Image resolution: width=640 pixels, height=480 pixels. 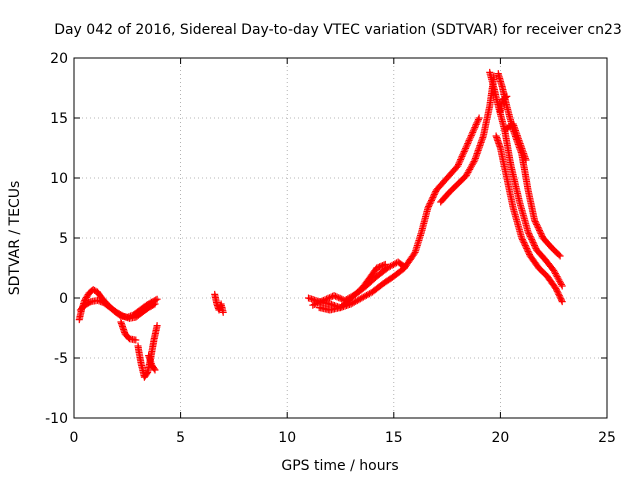 I want to click on x-tick-label: 25, so click(x=607, y=438).